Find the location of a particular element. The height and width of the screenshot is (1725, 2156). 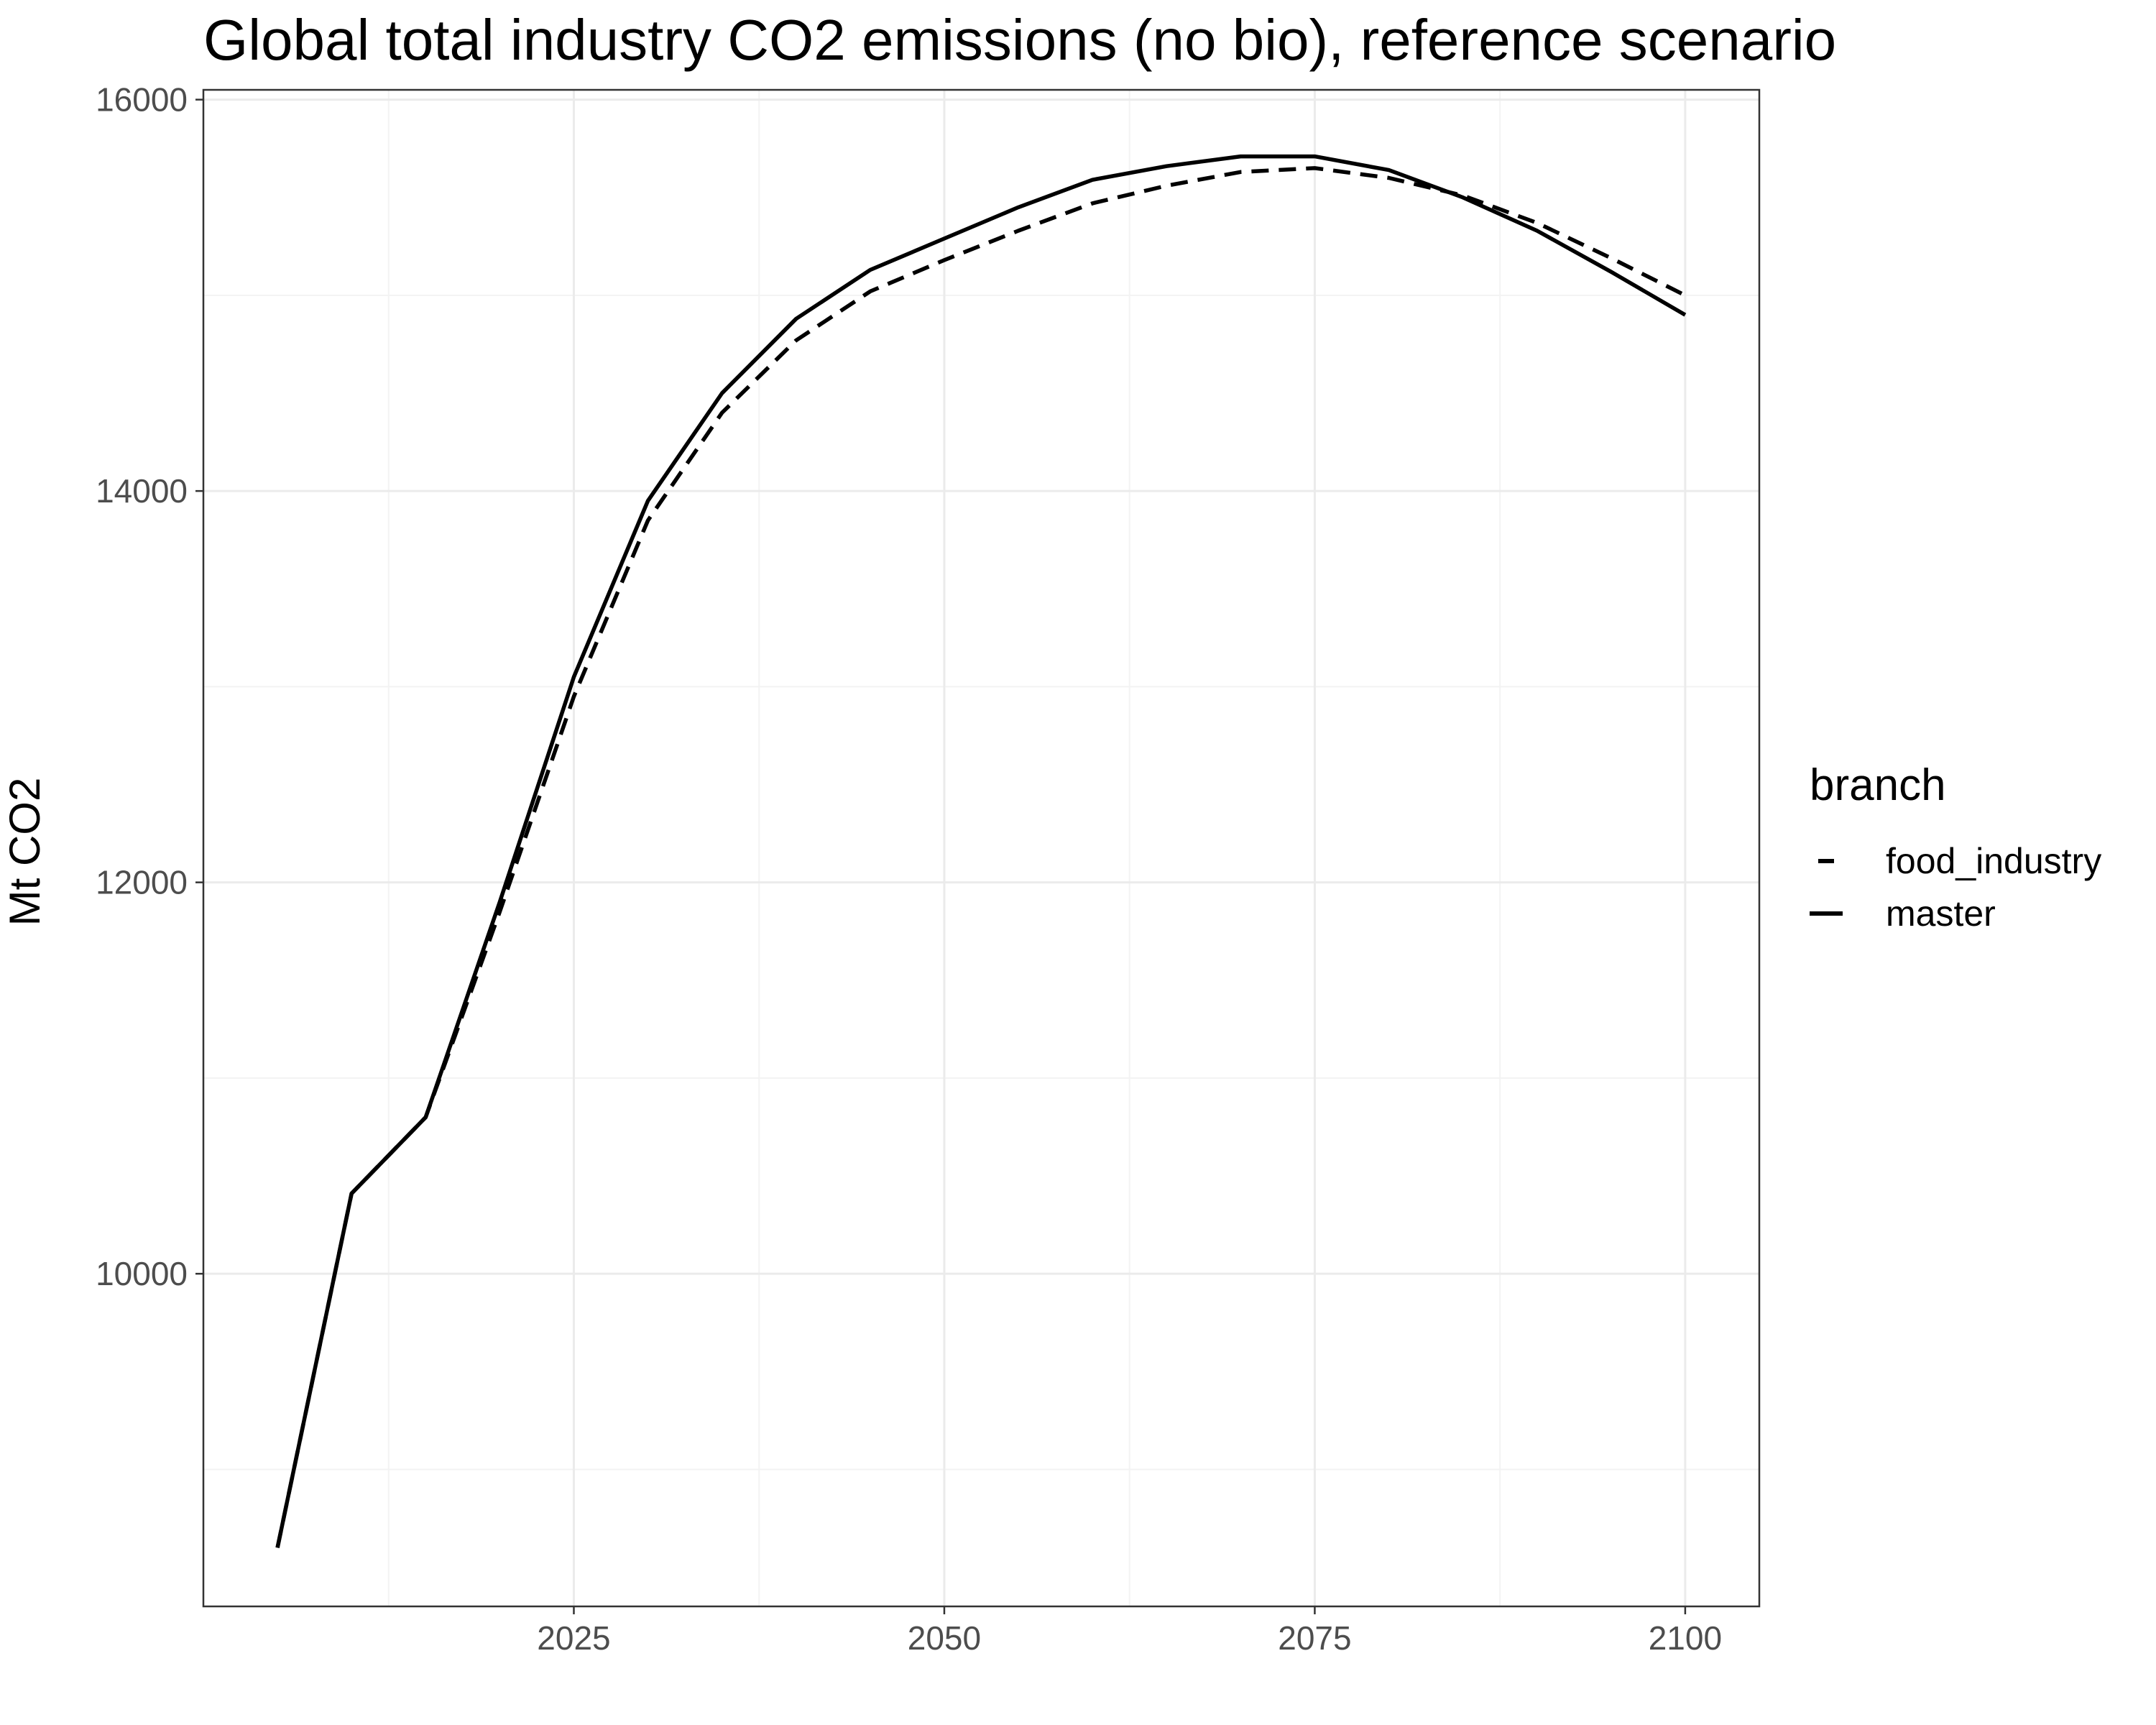

legend-item-master: master is located at coordinates (1903, 913).